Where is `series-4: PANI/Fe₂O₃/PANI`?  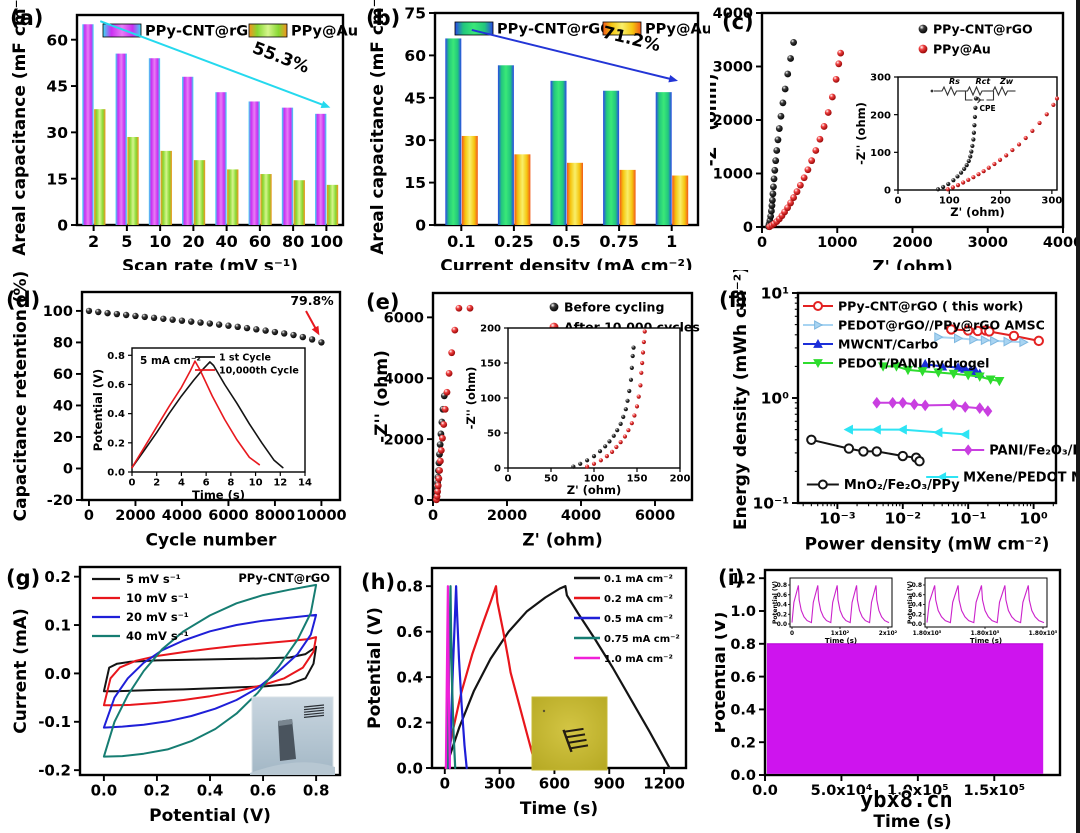 series-4: PANI/Fe₂O₃/PANI is located at coordinates (976, 427).